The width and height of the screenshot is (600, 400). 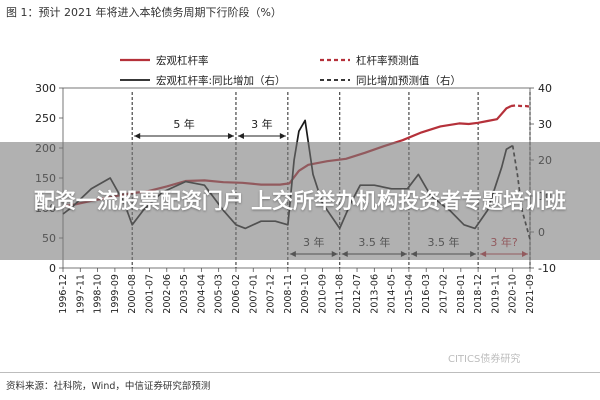 What do you see at coordinates (80, 294) in the screenshot?
I see `x-tick-label: 1997-11` at bounding box center [80, 294].